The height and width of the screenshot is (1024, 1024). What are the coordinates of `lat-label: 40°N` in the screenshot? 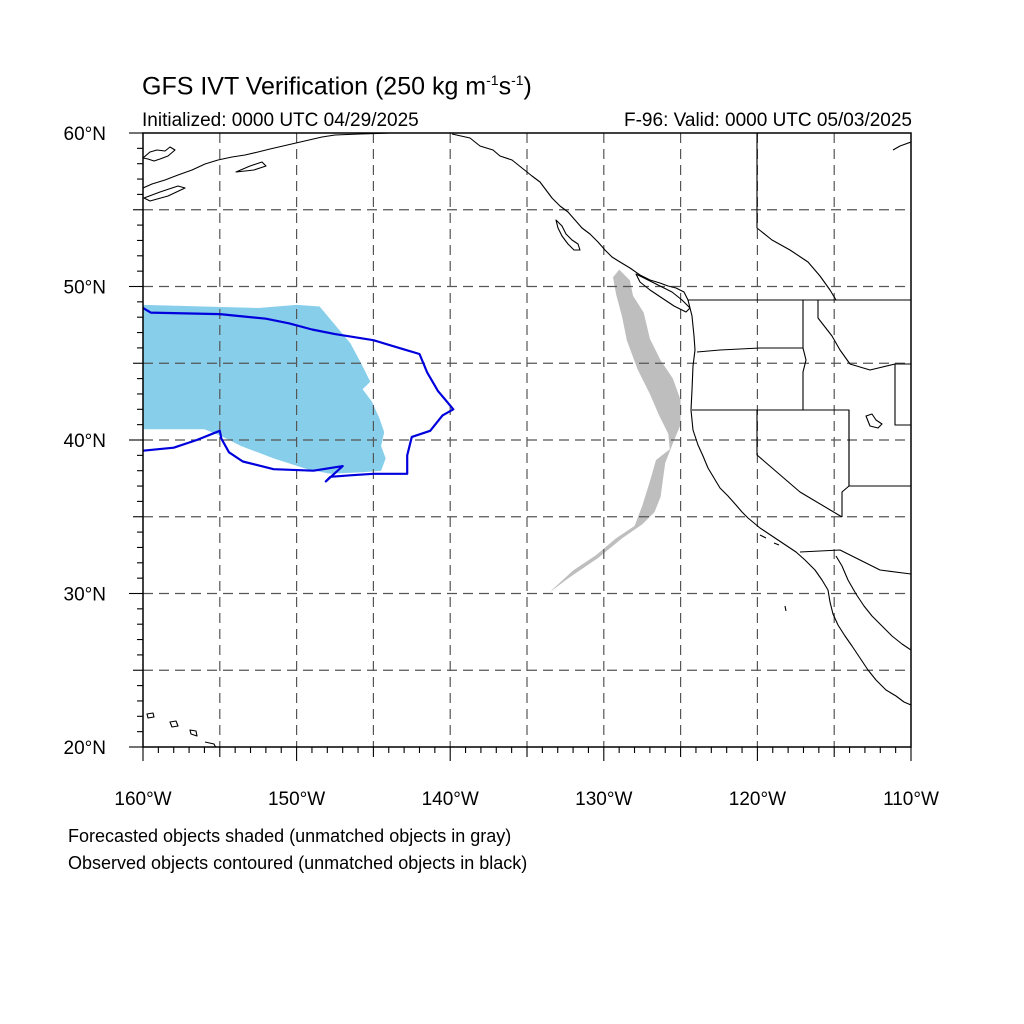 It's located at (85, 441).